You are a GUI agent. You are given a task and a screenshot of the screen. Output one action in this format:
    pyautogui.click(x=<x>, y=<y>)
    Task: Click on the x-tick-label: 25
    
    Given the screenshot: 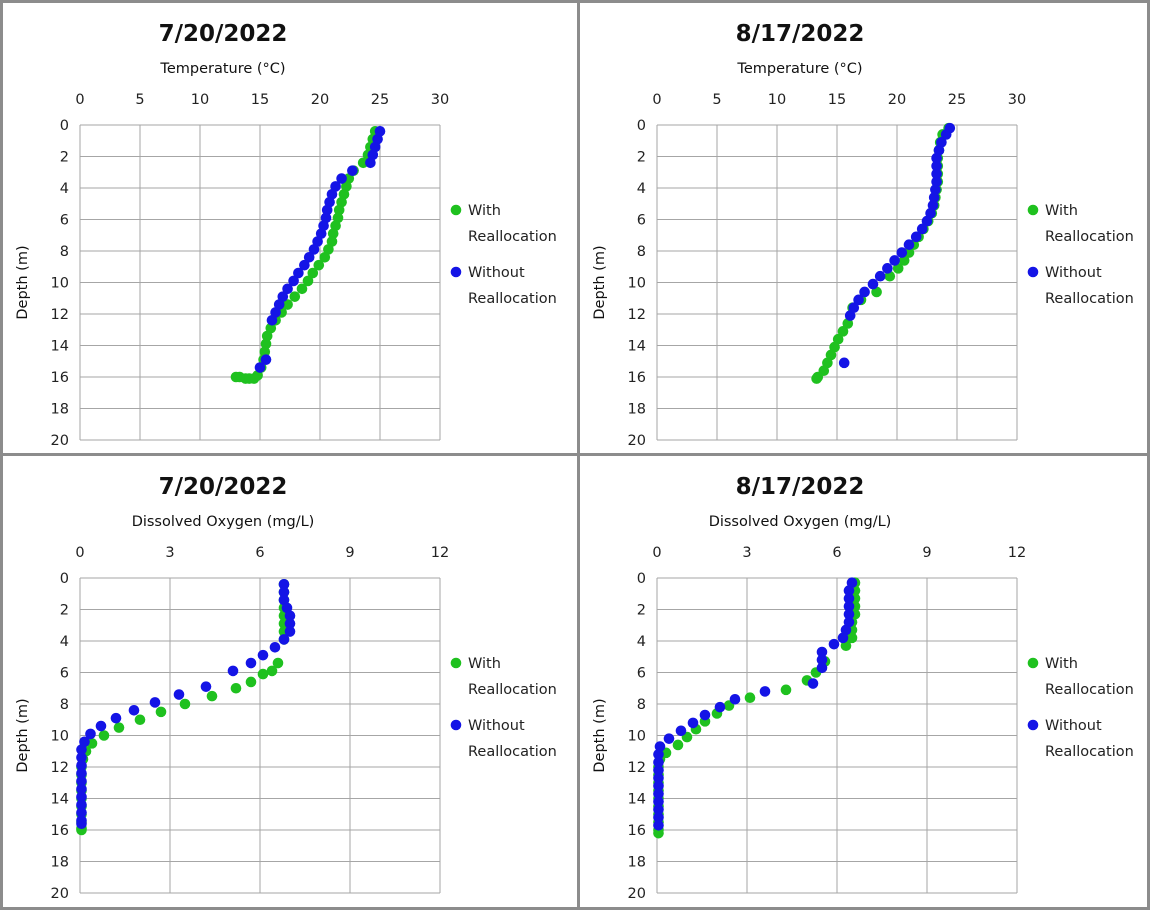 What is the action you would take?
    pyautogui.click(x=957, y=100)
    